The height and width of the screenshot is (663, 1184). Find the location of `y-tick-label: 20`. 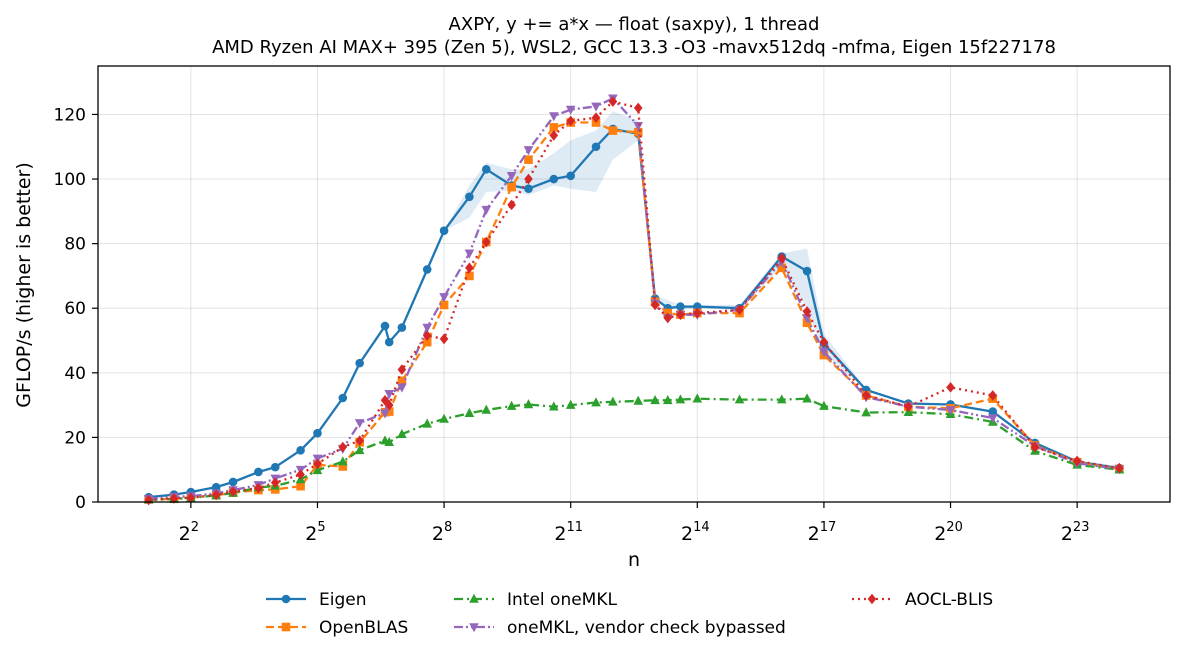

y-tick-label: 20 is located at coordinates (75, 438).